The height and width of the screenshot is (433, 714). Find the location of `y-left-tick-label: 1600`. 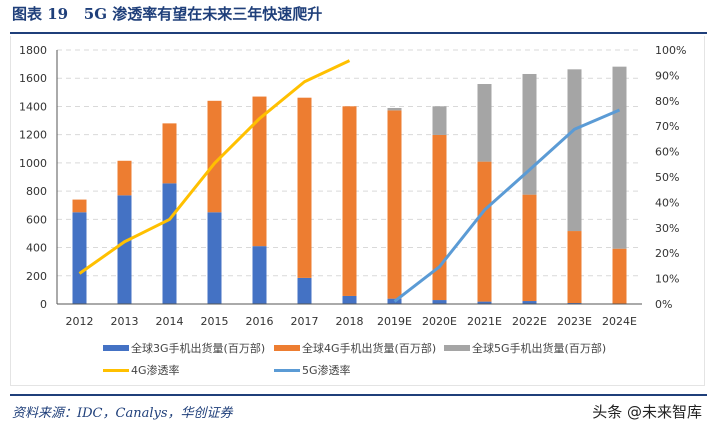

y-left-tick-label: 1600 is located at coordinates (33, 78).